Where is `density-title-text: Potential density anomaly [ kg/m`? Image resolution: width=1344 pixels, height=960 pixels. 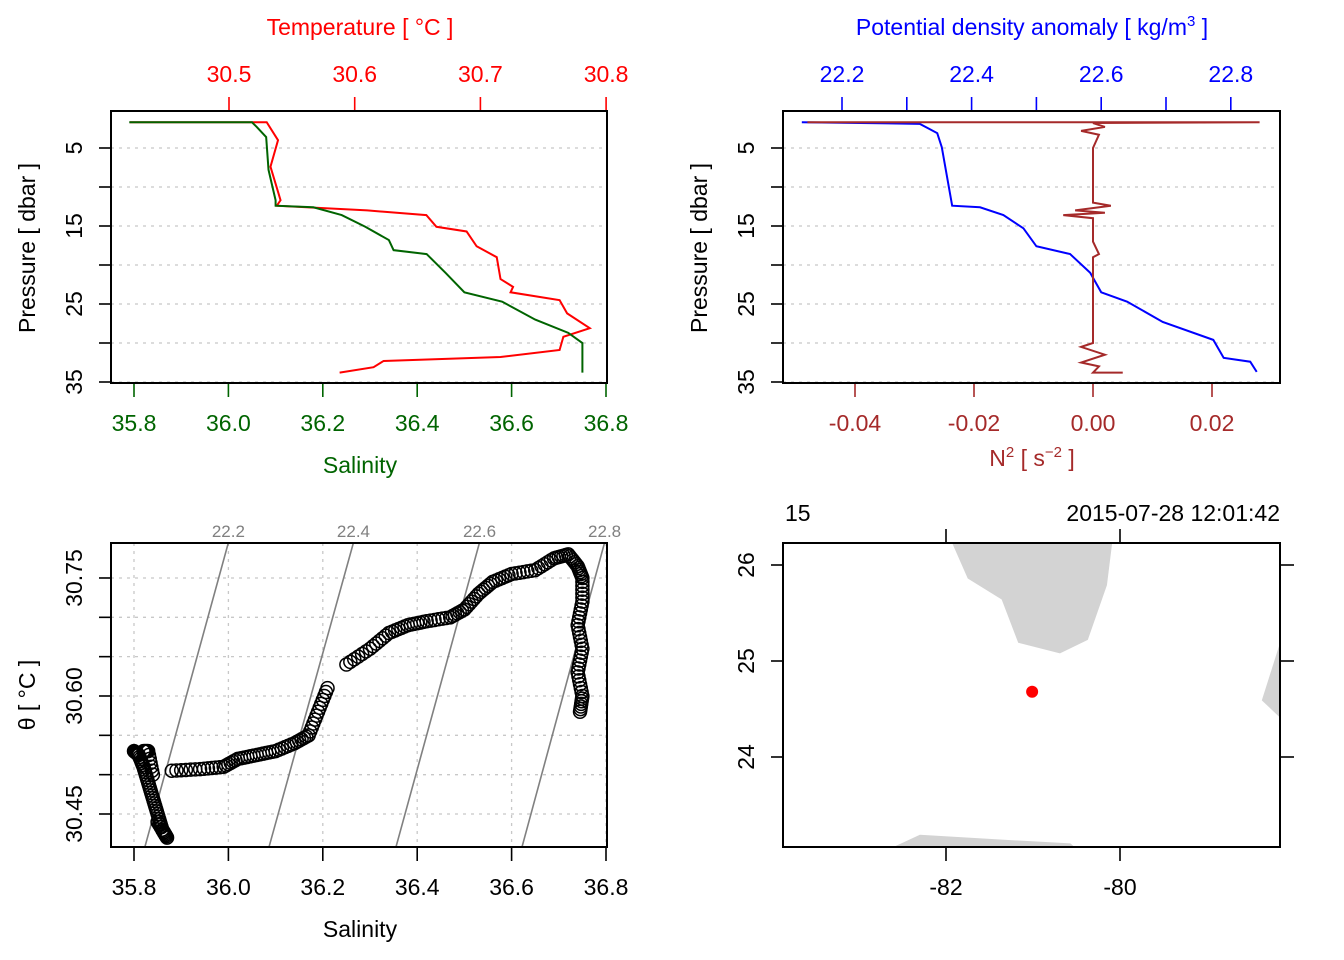 density-title-text: Potential density anomaly [ kg/m is located at coordinates (1021, 27).